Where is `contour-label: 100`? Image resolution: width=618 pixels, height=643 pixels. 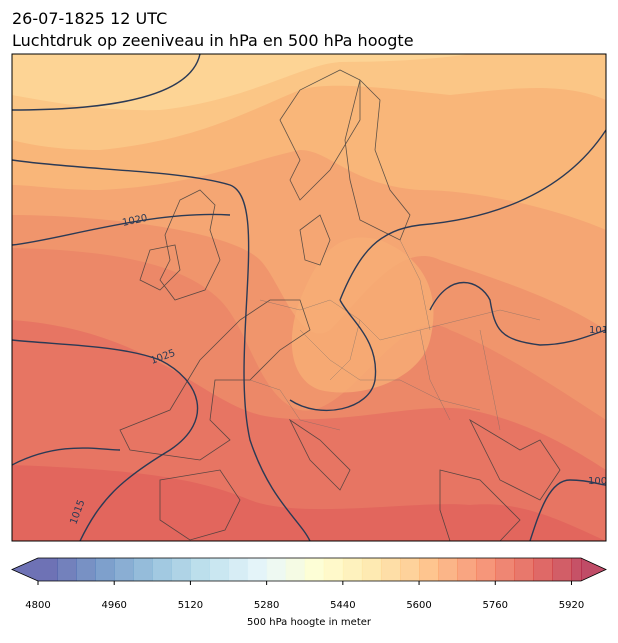
contour-label: 100 is located at coordinates (597, 481).